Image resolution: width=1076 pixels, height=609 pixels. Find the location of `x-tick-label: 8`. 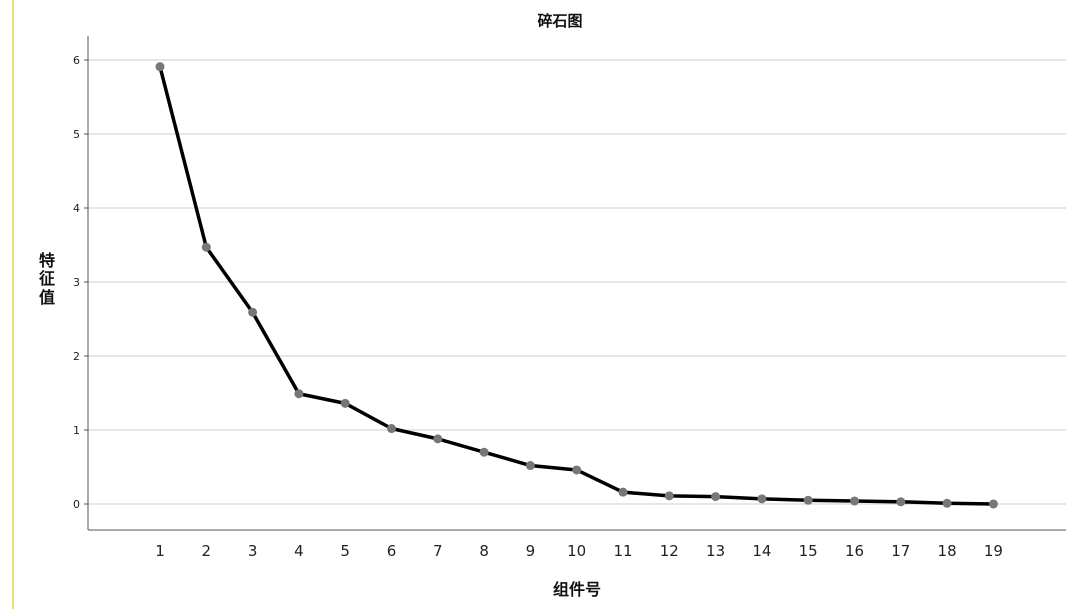

x-tick-label: 8 is located at coordinates (484, 551).